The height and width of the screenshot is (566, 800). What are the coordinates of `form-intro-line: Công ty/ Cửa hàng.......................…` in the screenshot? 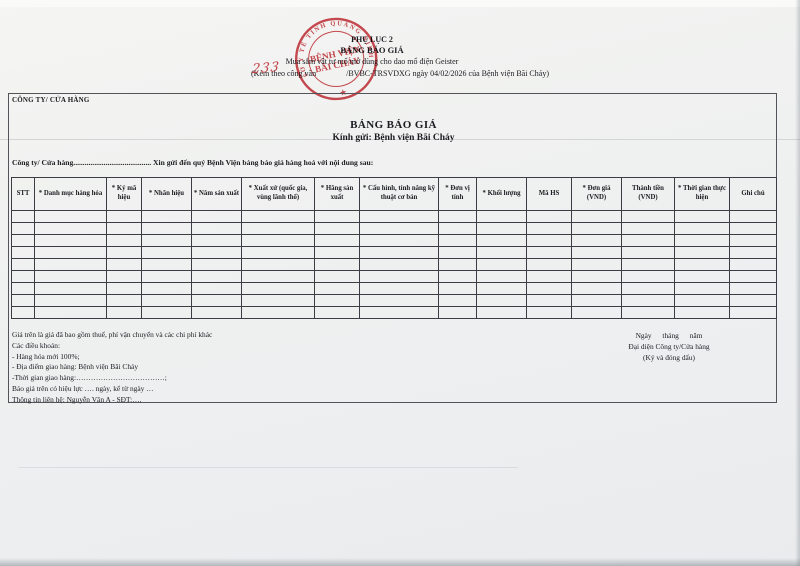 It's located at (193, 162).